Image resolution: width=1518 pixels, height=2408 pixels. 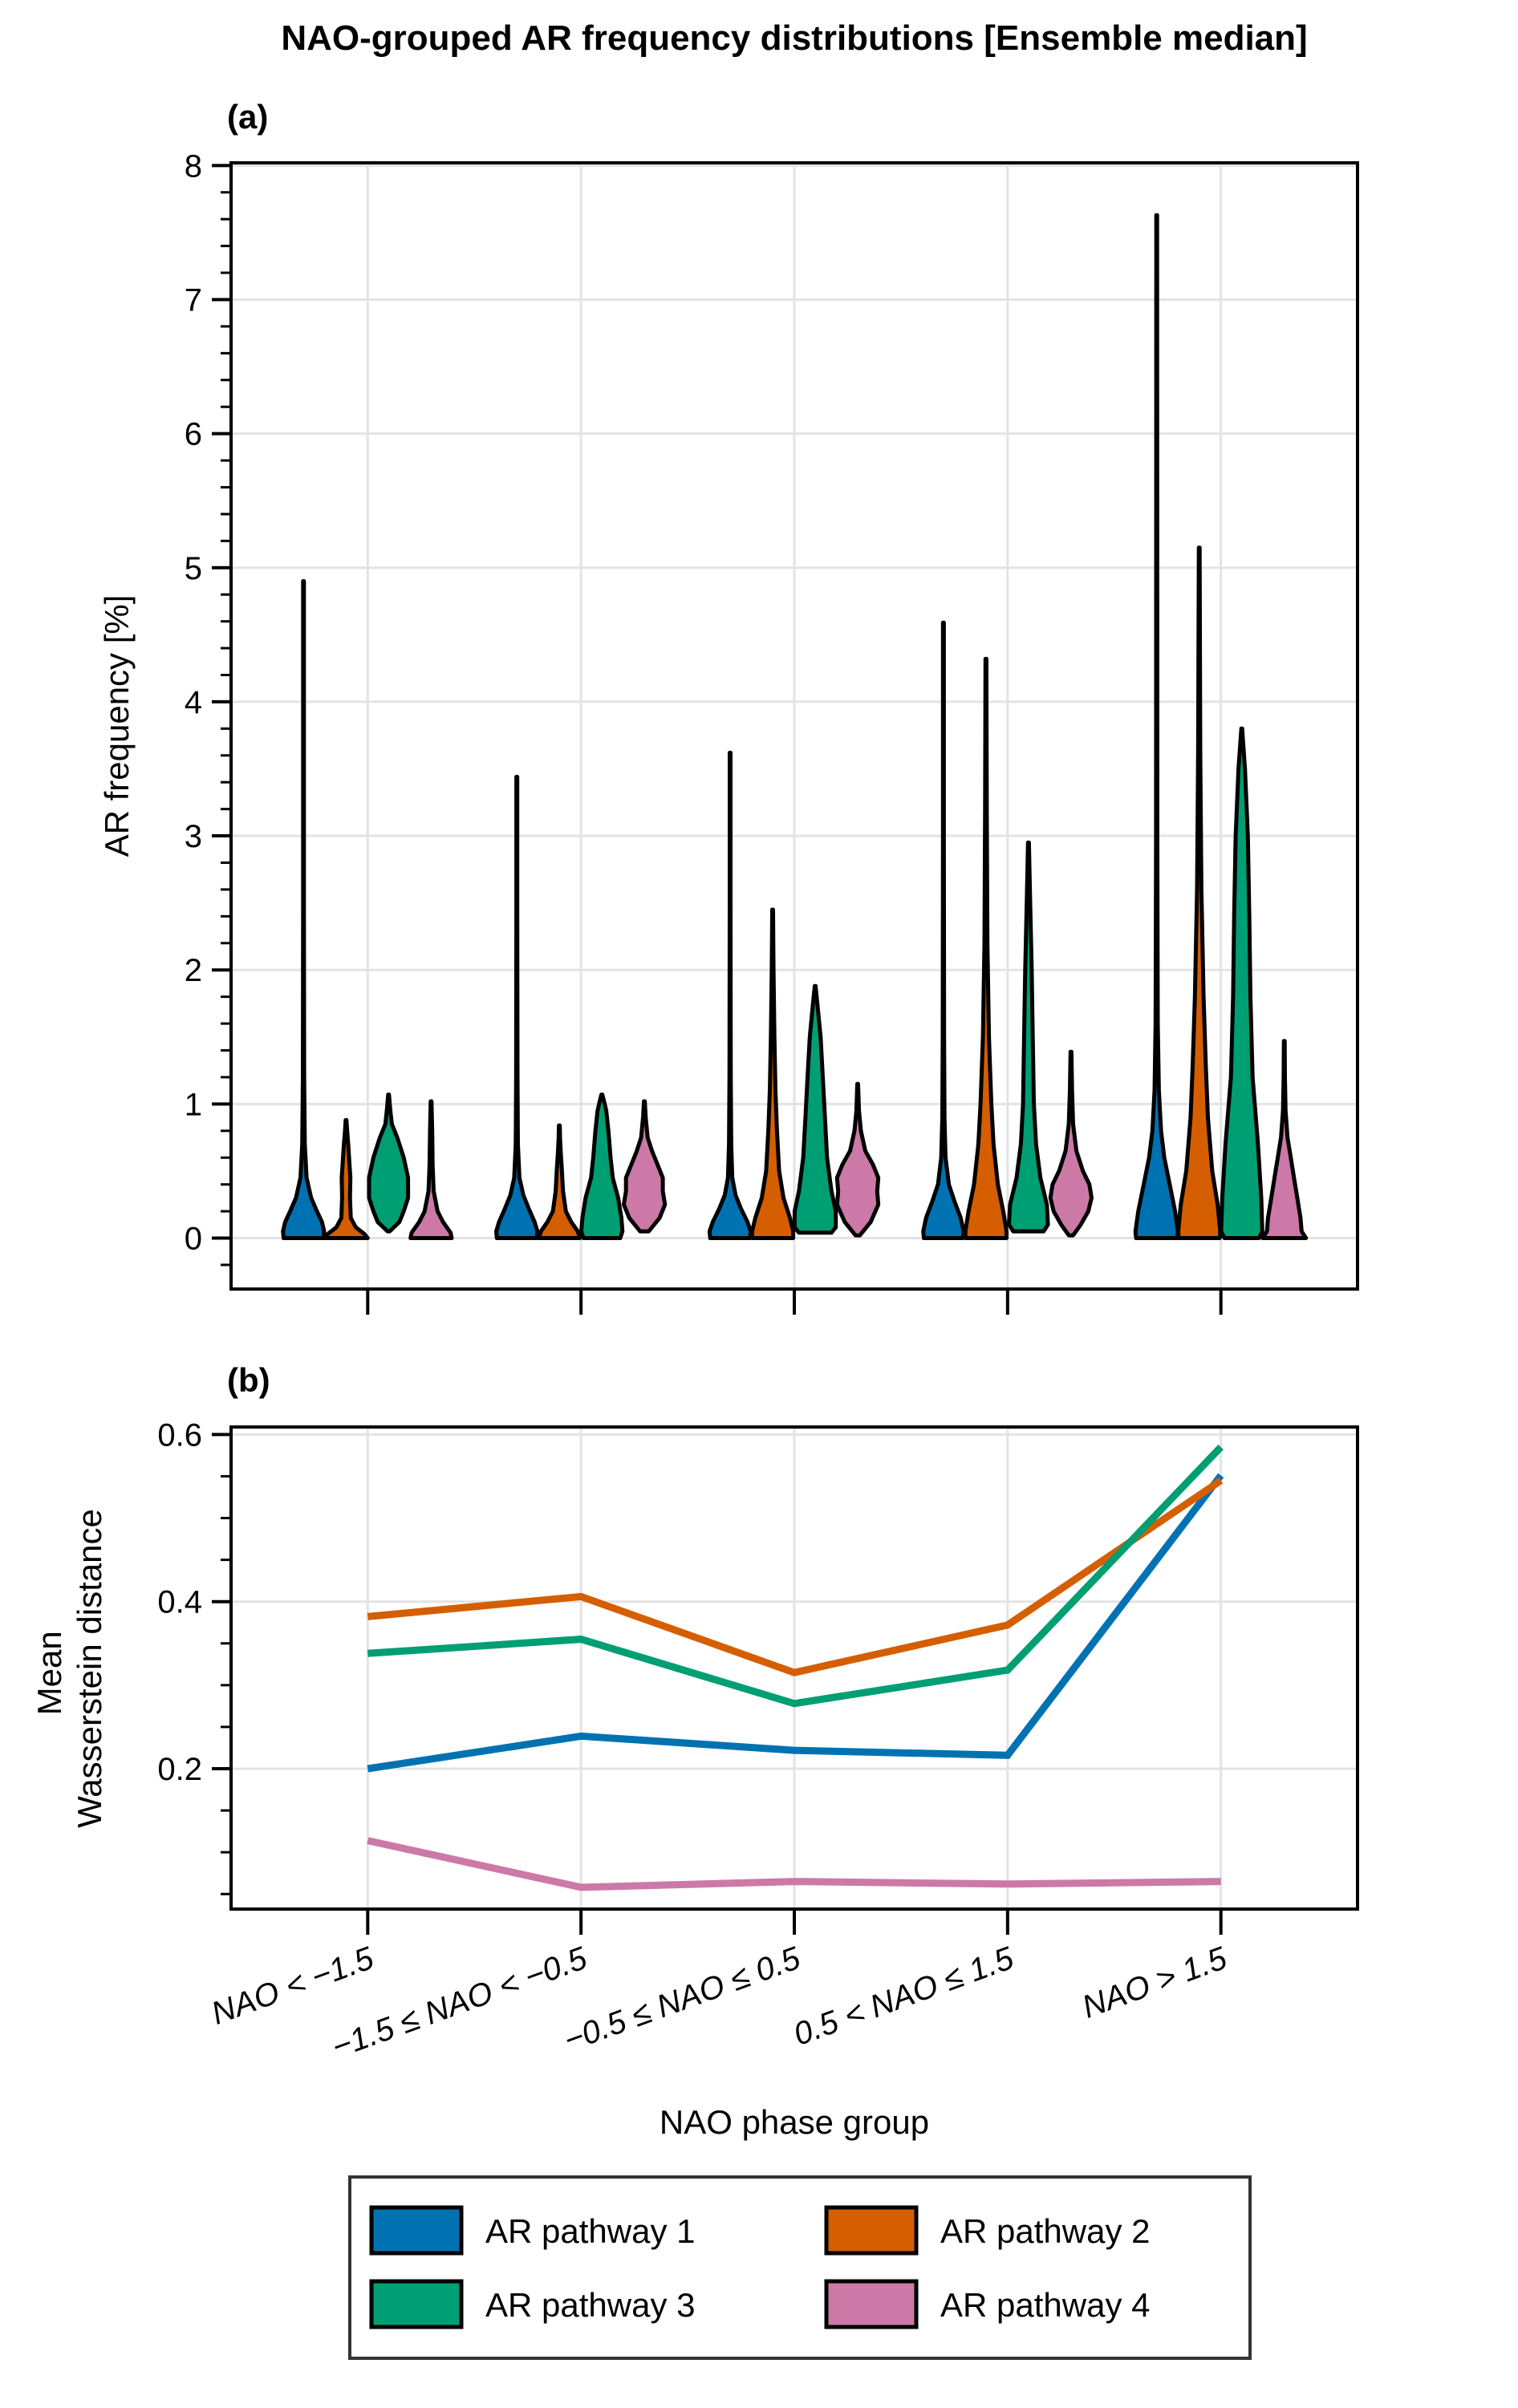 I want to click on panel-b-grid, so click(x=794, y=1668).